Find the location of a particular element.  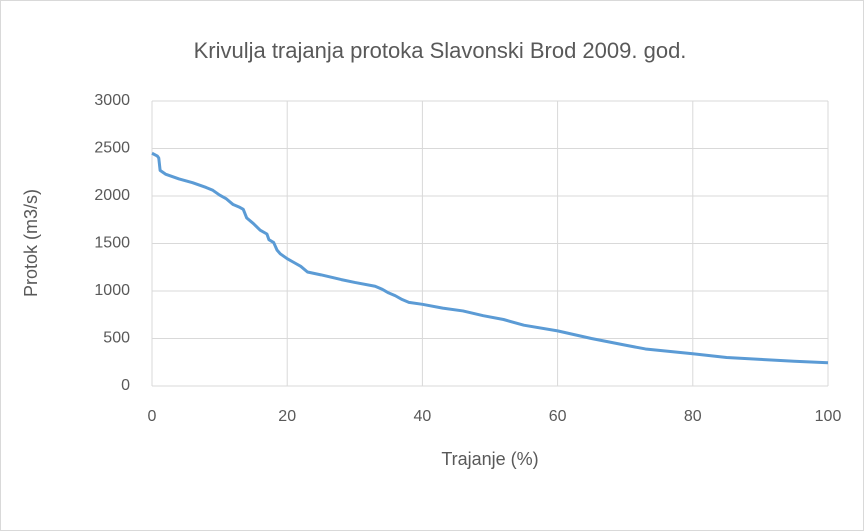

x-tick-label: 0 is located at coordinates (152, 416).